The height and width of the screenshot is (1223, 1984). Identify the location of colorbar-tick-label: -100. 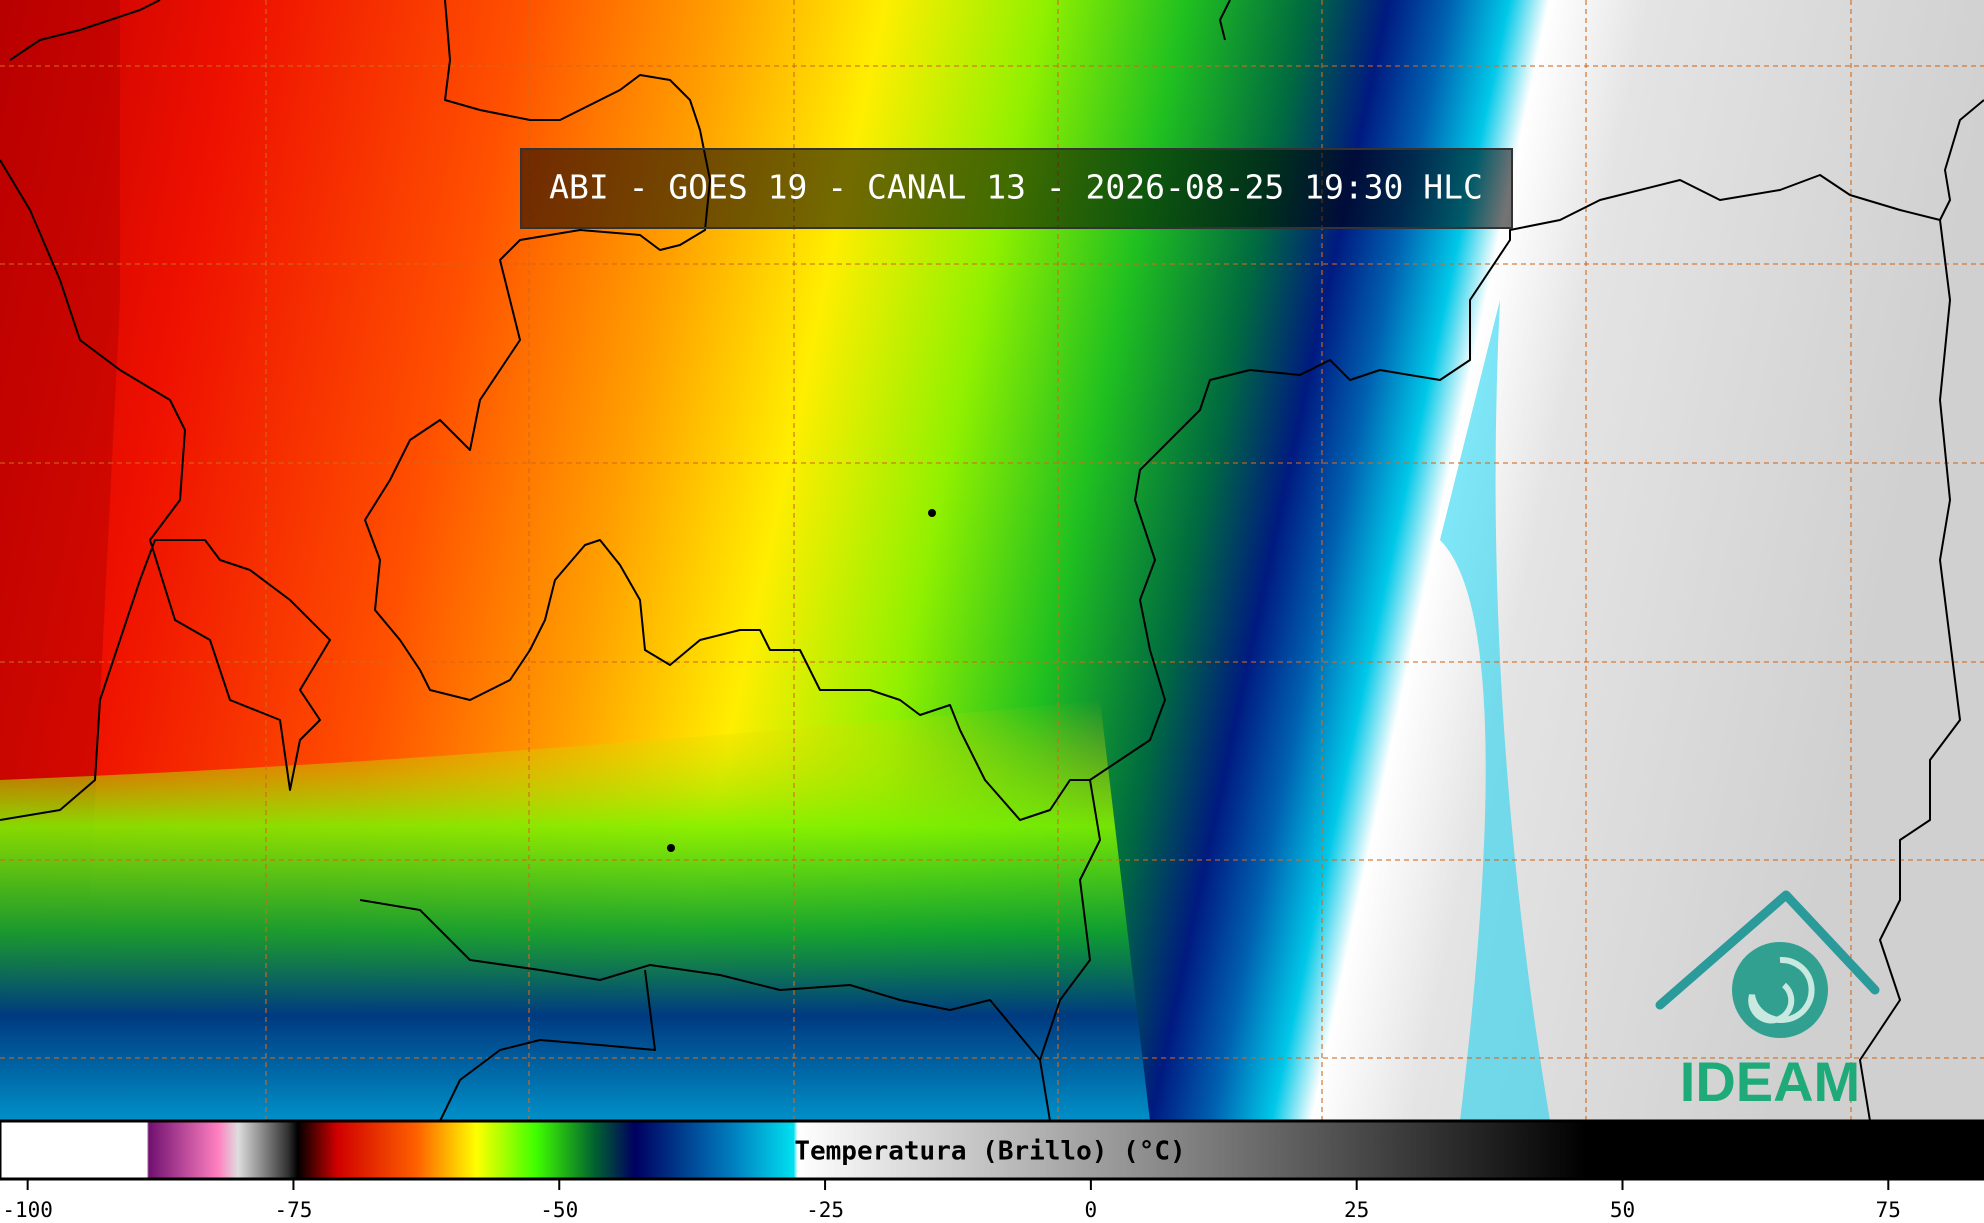
(27, 1210).